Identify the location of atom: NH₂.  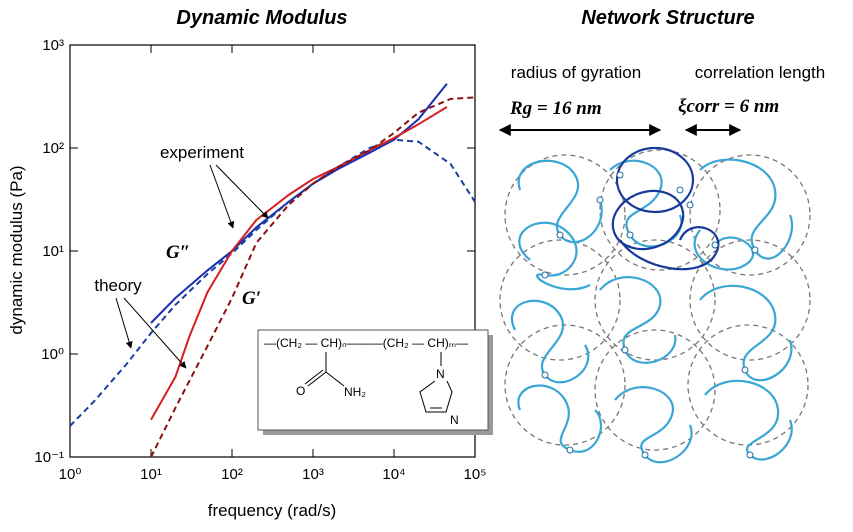
(355, 392).